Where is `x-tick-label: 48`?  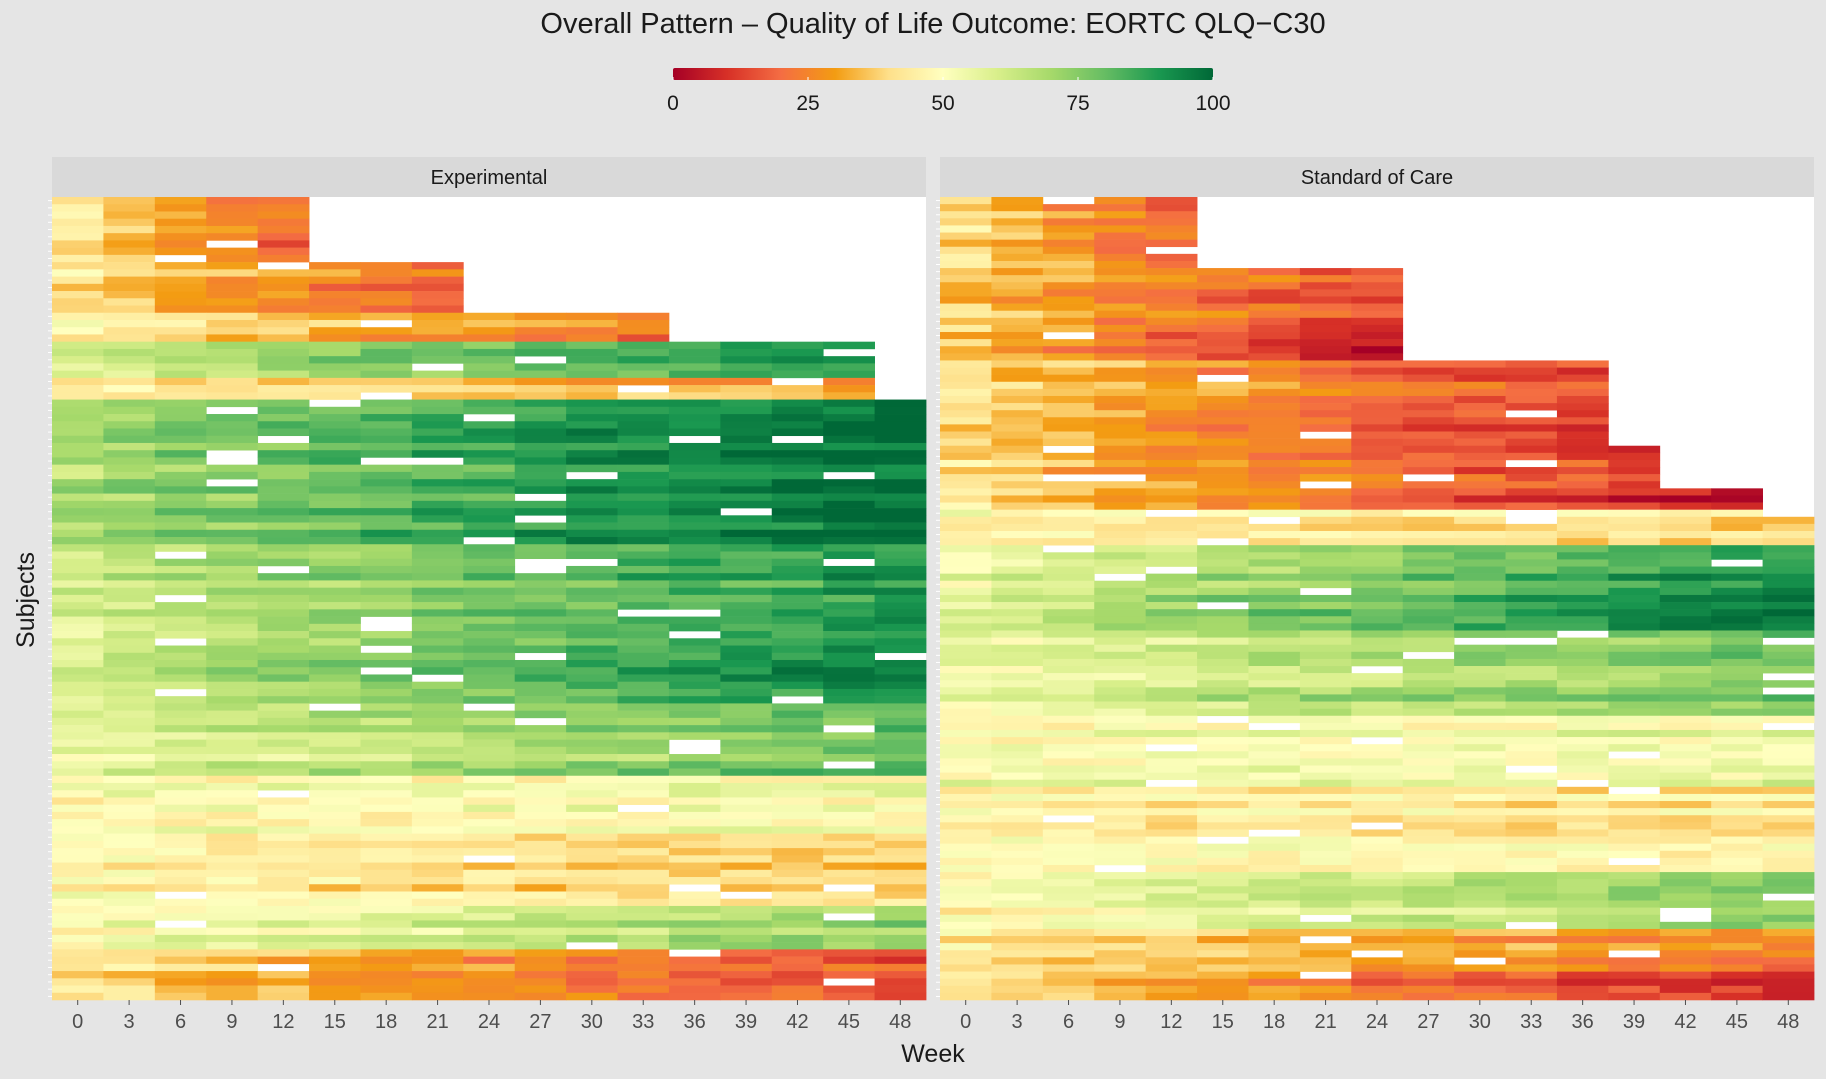
x-tick-label: 48 is located at coordinates (900, 1022).